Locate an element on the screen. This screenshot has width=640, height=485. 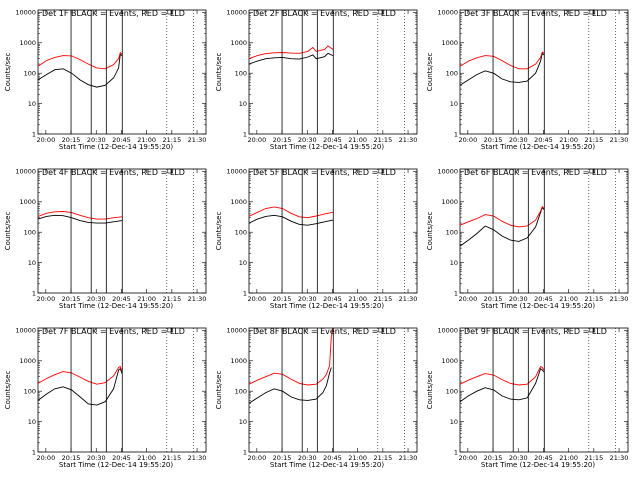
panel-title: Det 2F BLACK = Events, RED = LLD is located at coordinates (324, 13).